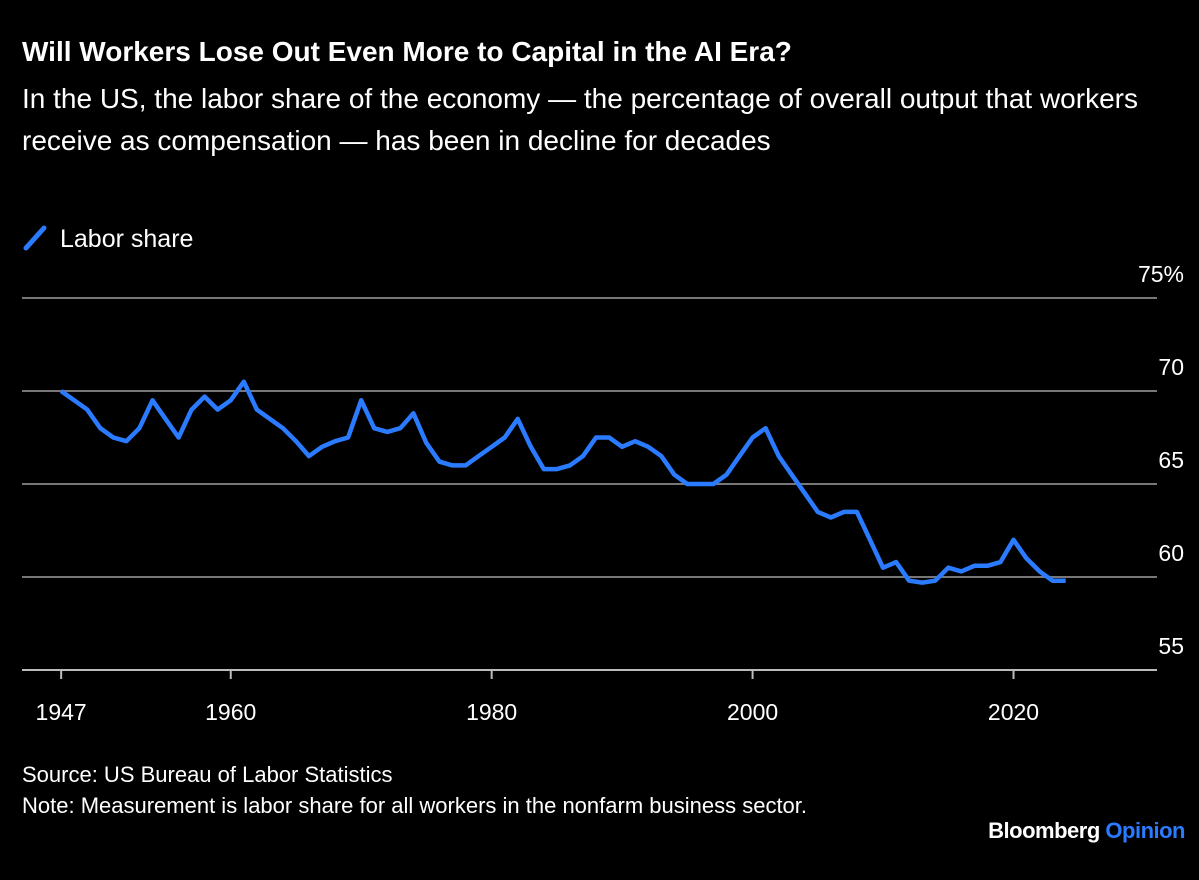 This screenshot has height=880, width=1199. Describe the element at coordinates (207, 774) in the screenshot. I see `source: Source: US Bureau of Labor Statistics` at that location.